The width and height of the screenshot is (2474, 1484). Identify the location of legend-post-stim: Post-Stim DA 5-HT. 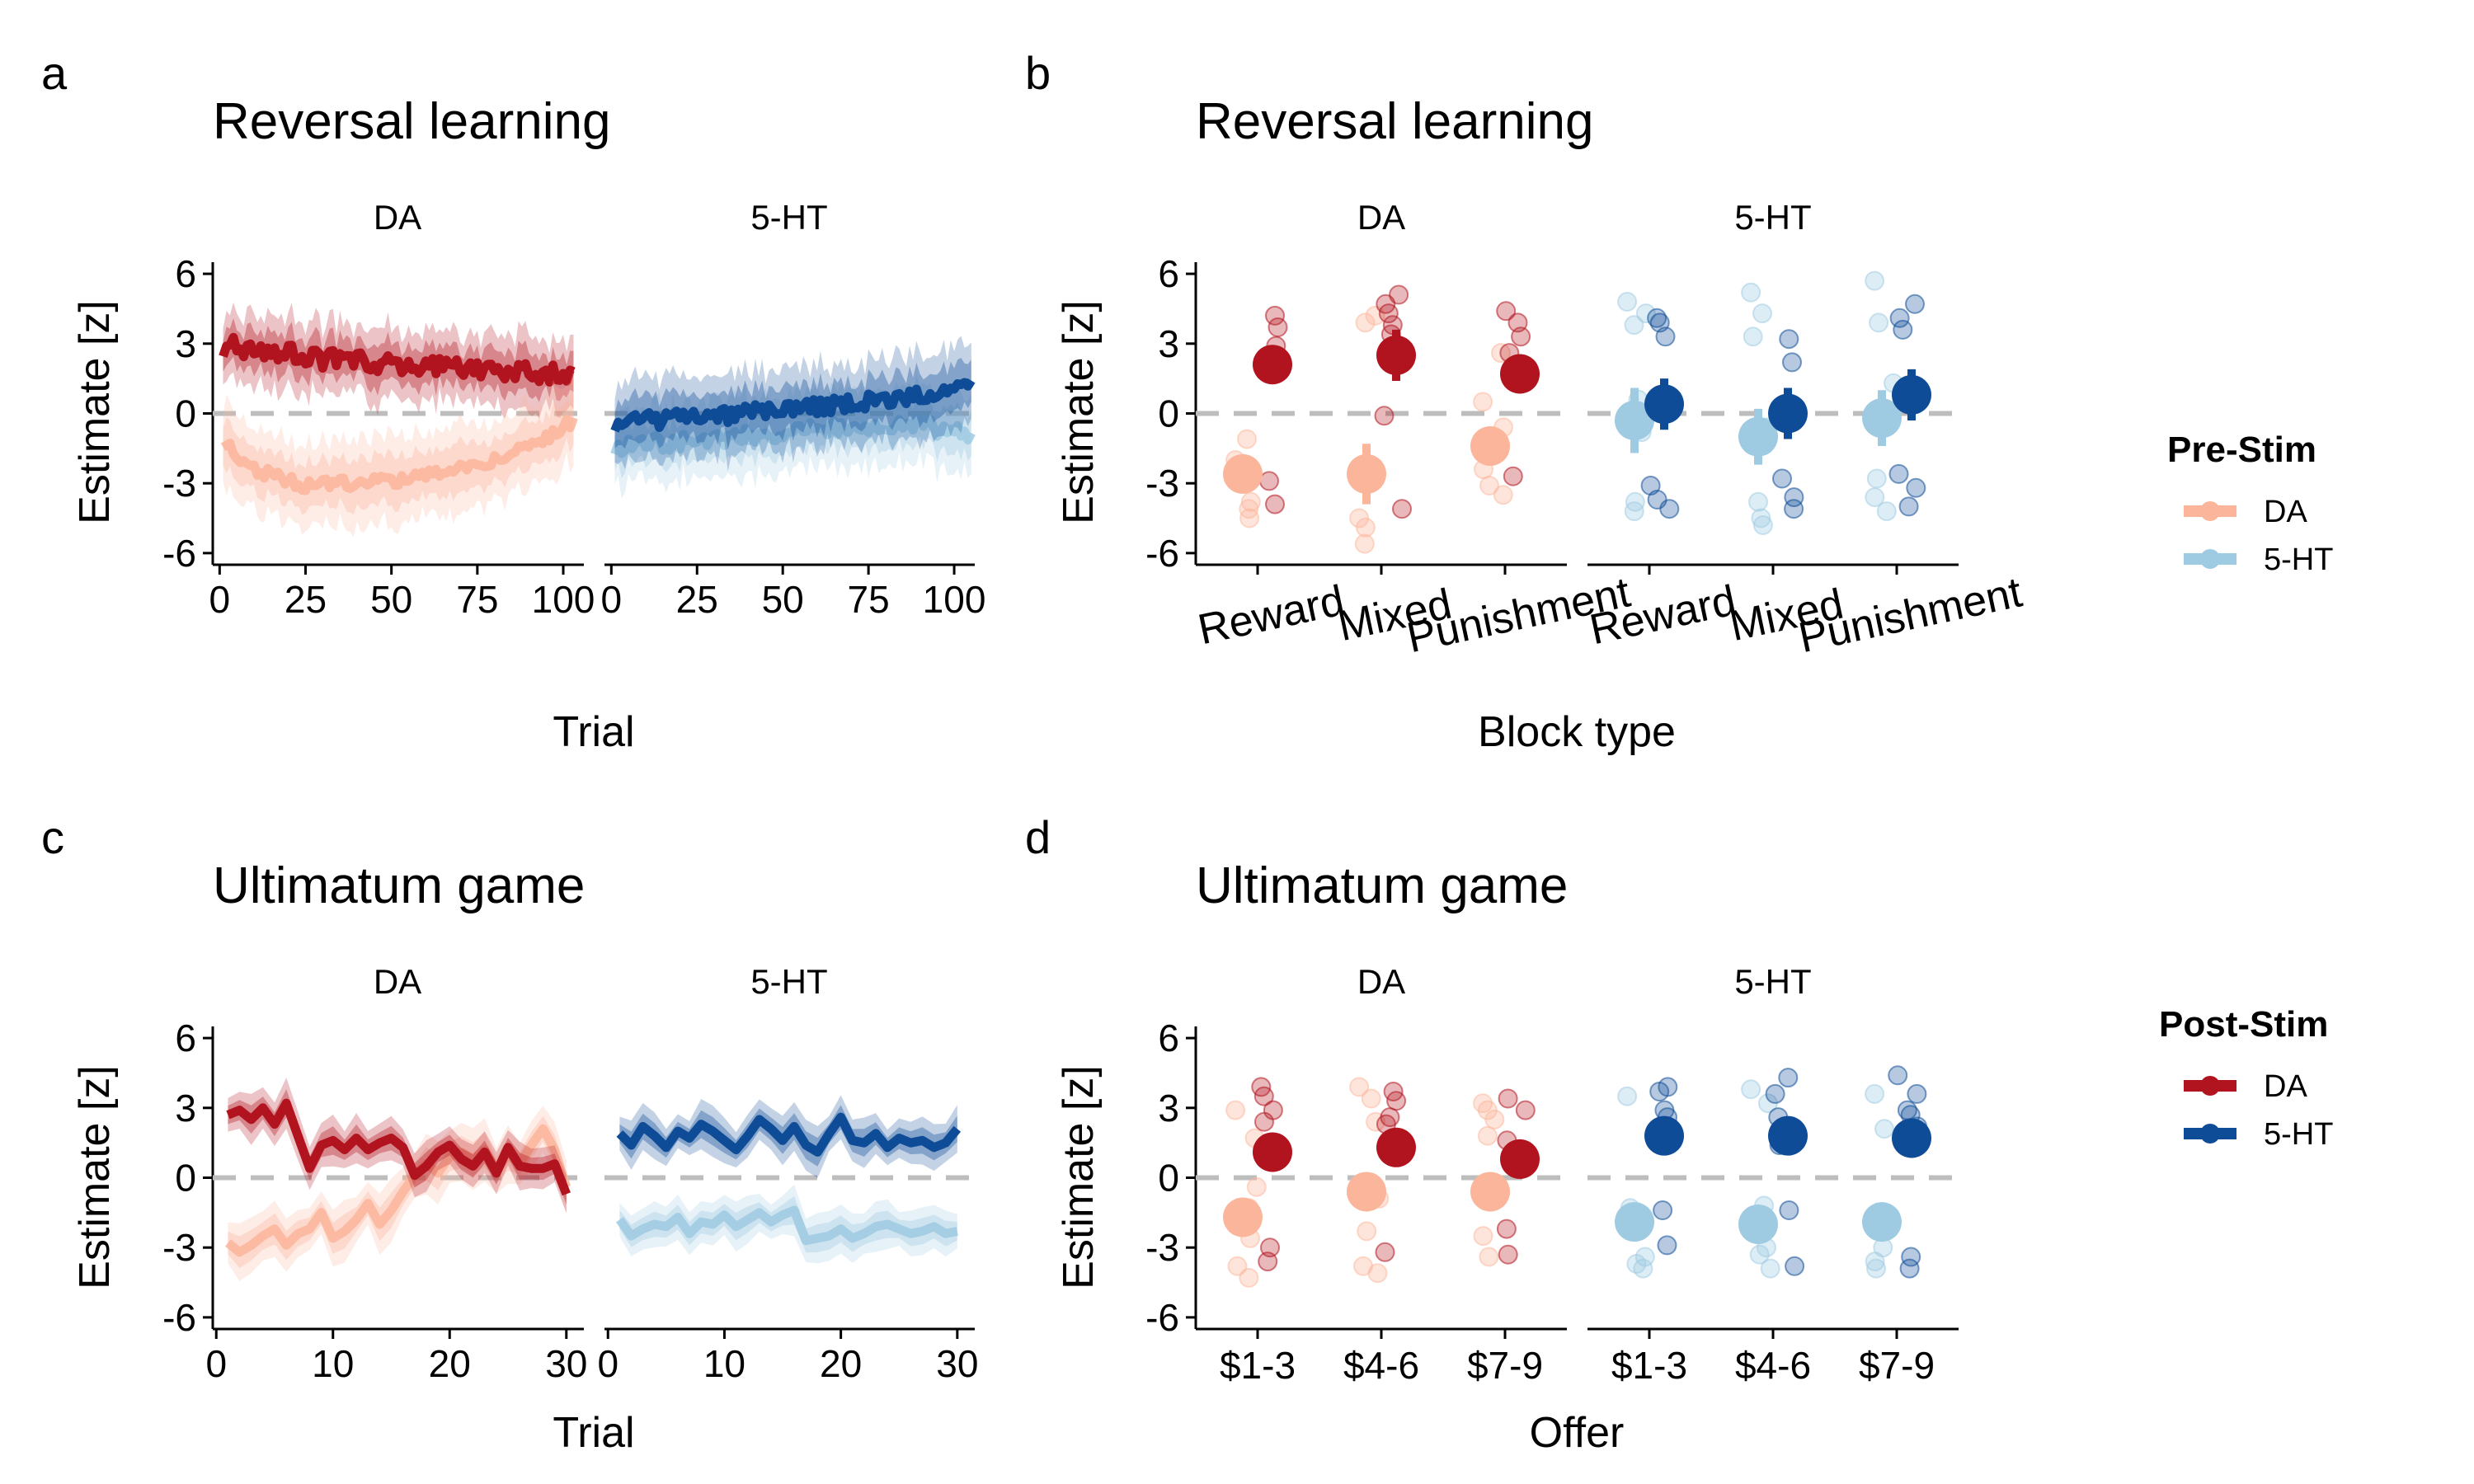
(2246, 1078).